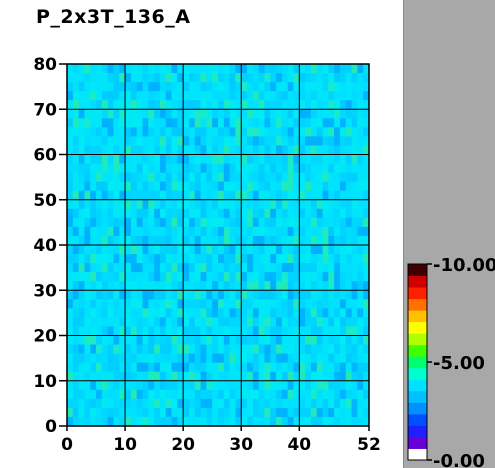  What do you see at coordinates (241, 445) in the screenshot?
I see `x-tick-label: 30` at bounding box center [241, 445].